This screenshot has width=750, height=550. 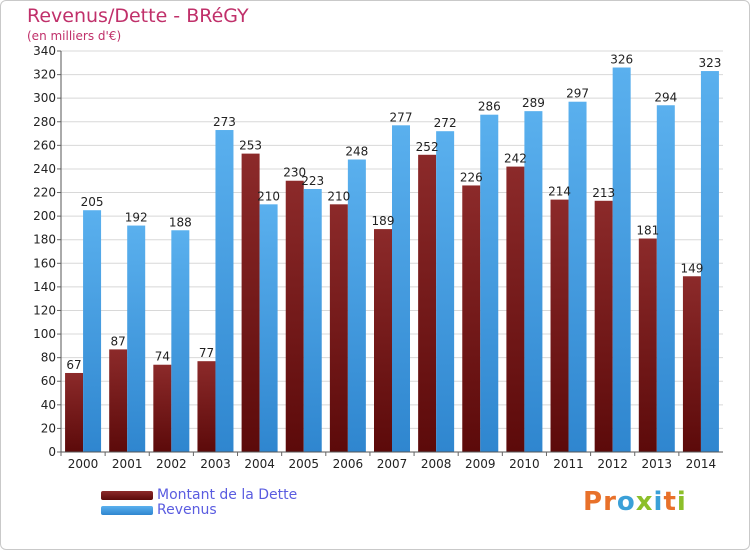 I want to click on data-label-dette: 189, so click(x=383, y=221).